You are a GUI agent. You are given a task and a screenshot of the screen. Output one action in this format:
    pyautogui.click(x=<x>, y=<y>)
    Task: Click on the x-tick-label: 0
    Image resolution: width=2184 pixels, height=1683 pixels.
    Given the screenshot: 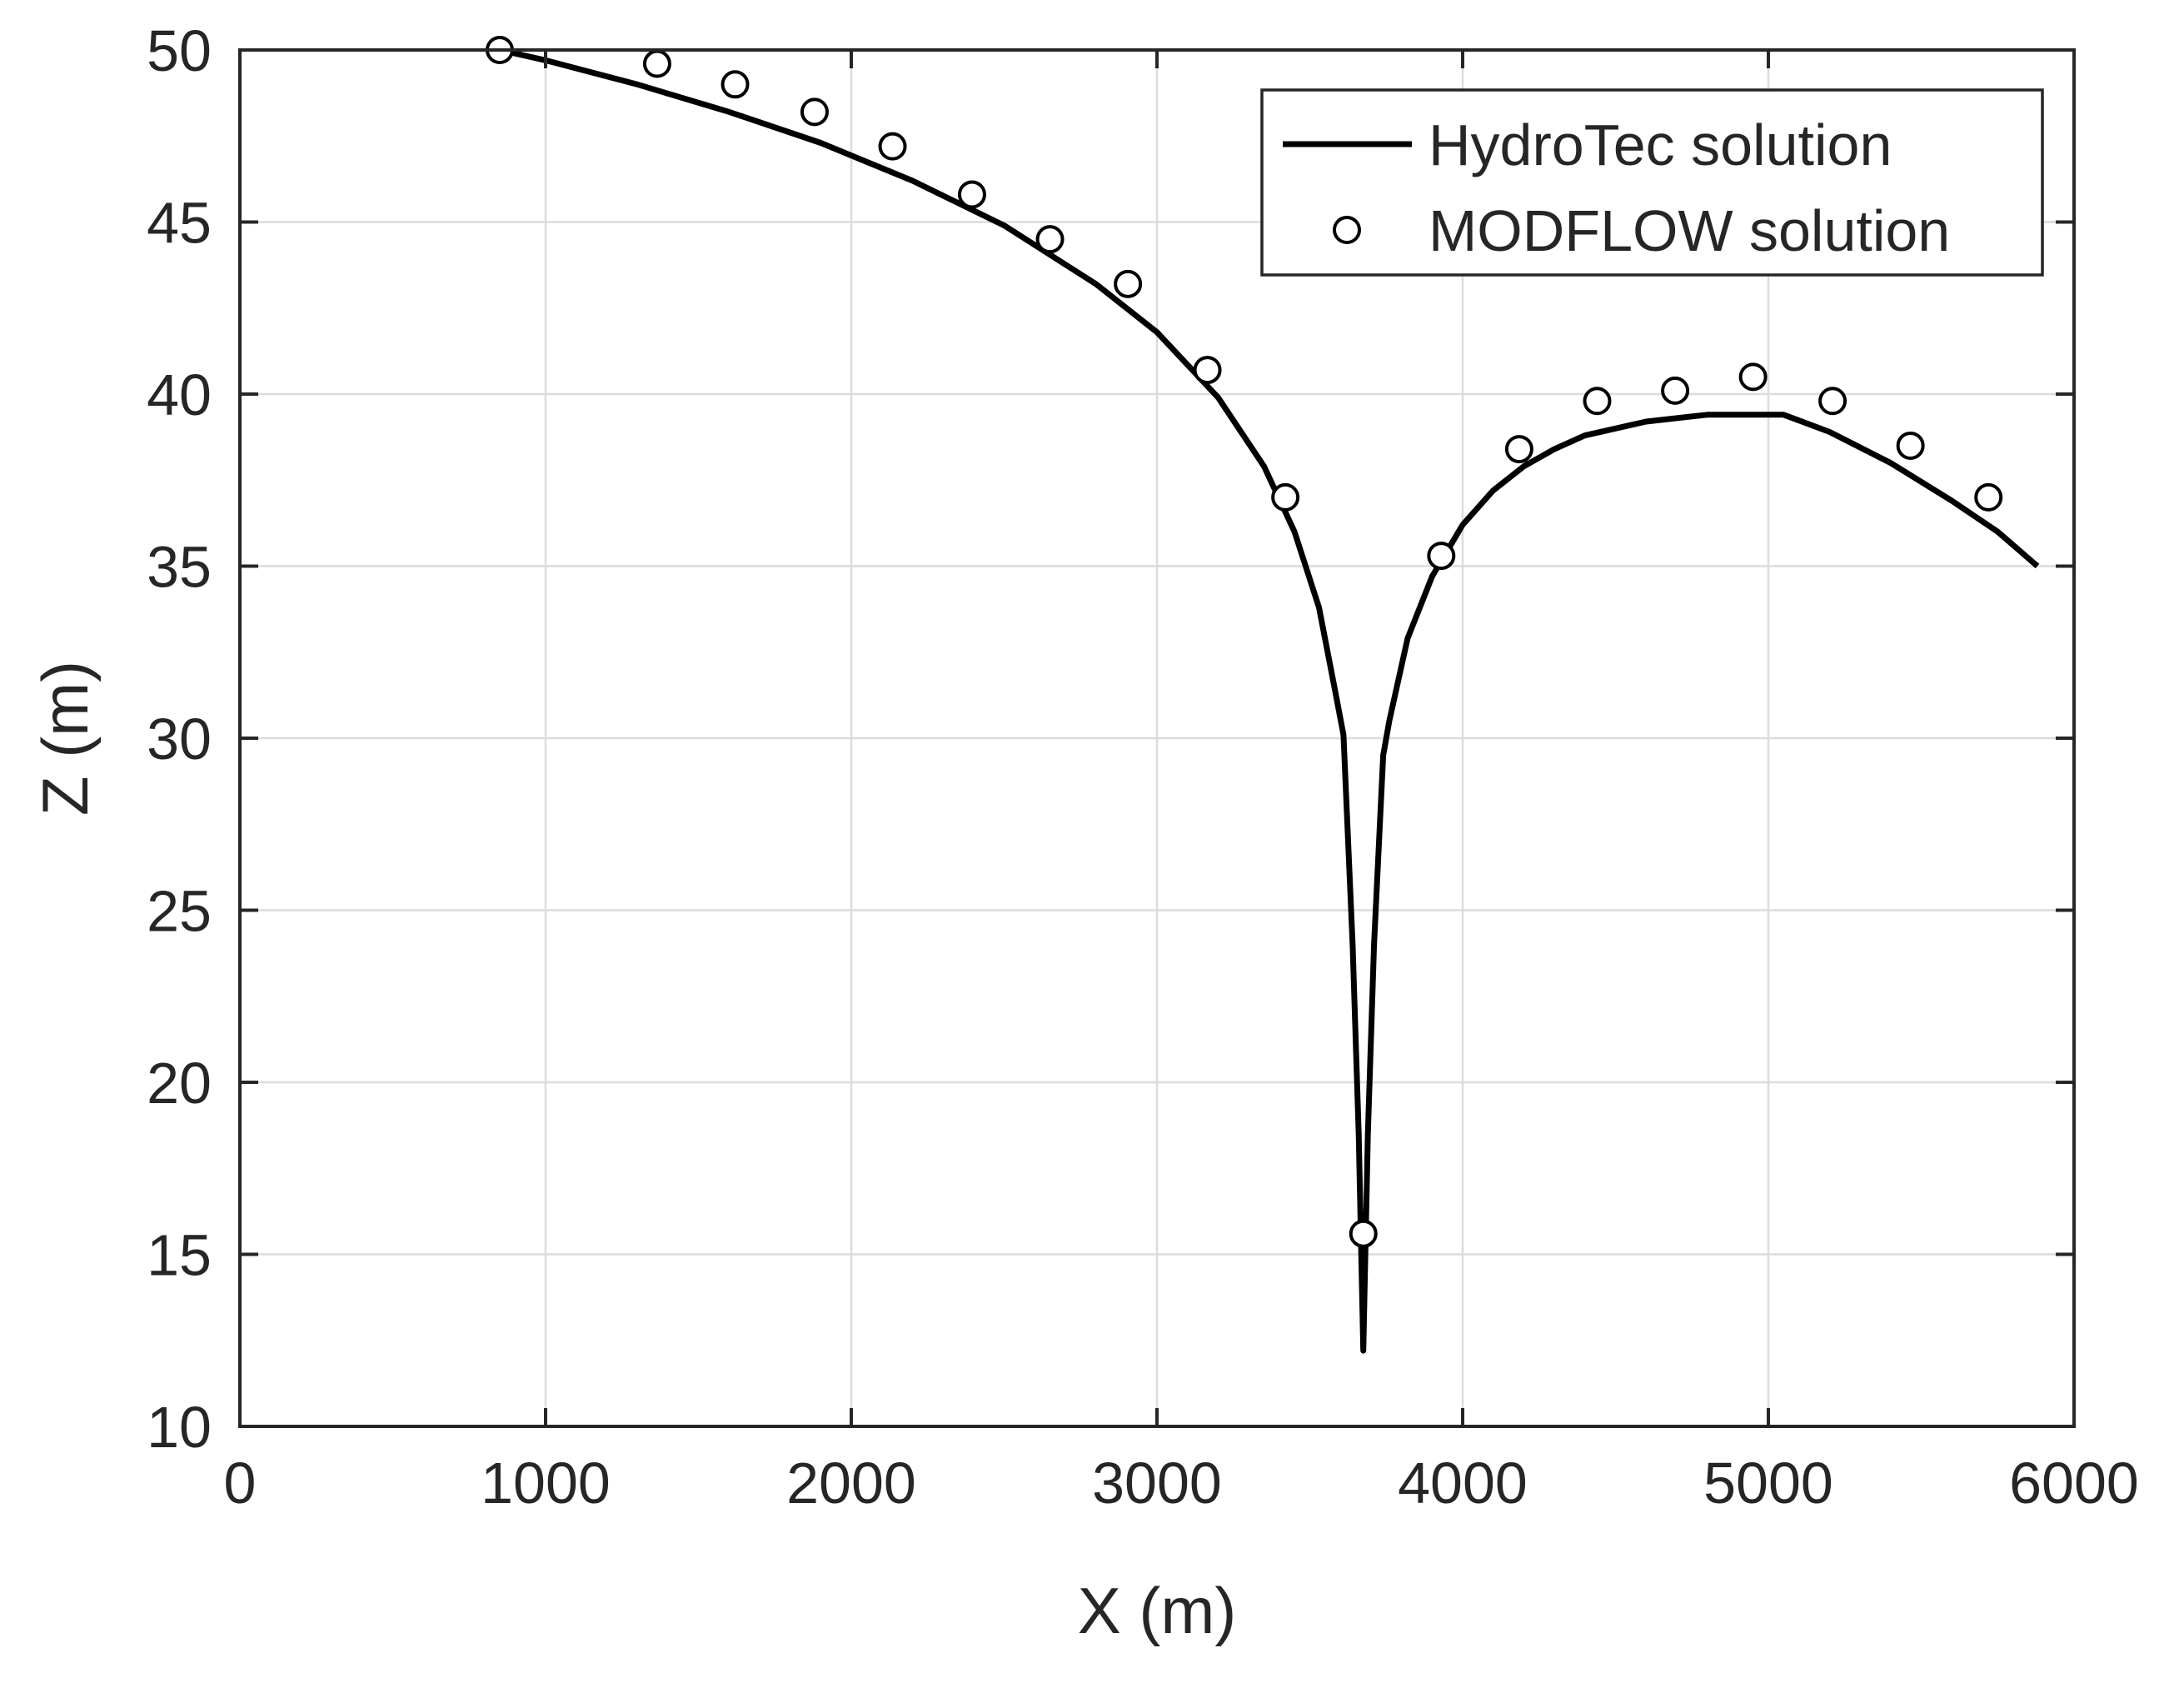 What is the action you would take?
    pyautogui.click(x=240, y=1483)
    